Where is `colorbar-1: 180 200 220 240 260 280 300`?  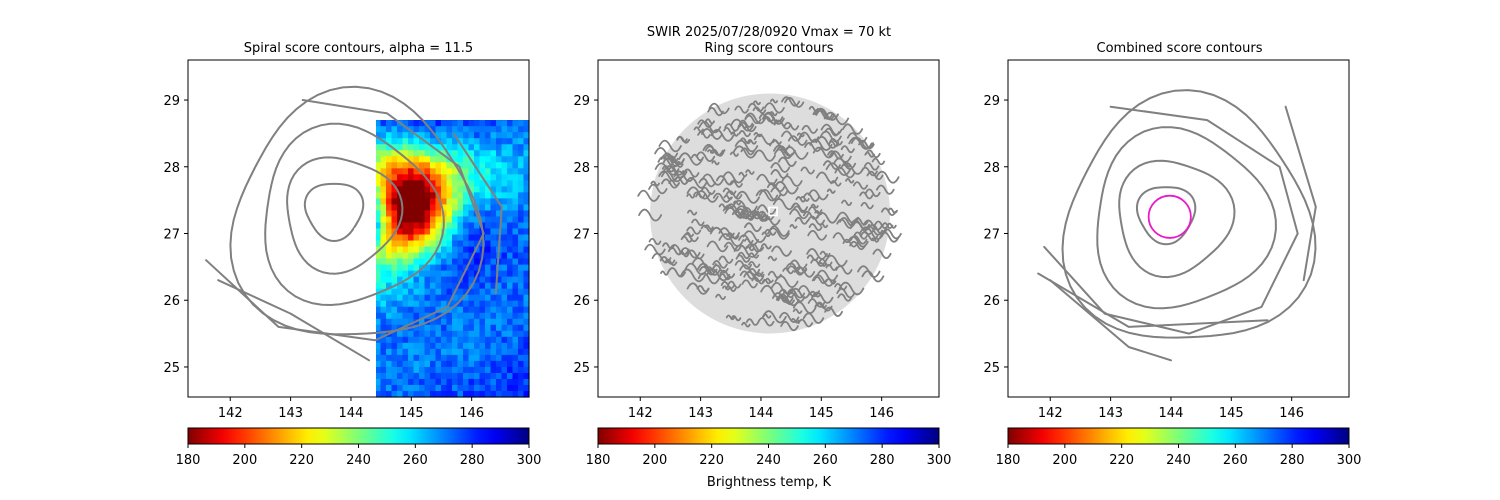 colorbar-1: 180 200 220 240 260 280 300 is located at coordinates (359, 447).